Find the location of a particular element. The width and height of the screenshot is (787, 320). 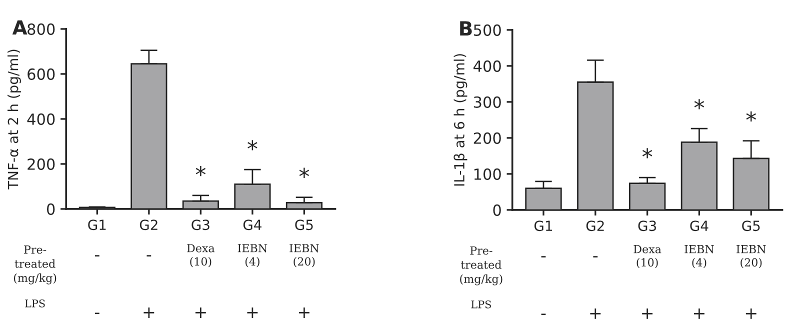

y-tick-label: 100 is located at coordinates (487, 174).